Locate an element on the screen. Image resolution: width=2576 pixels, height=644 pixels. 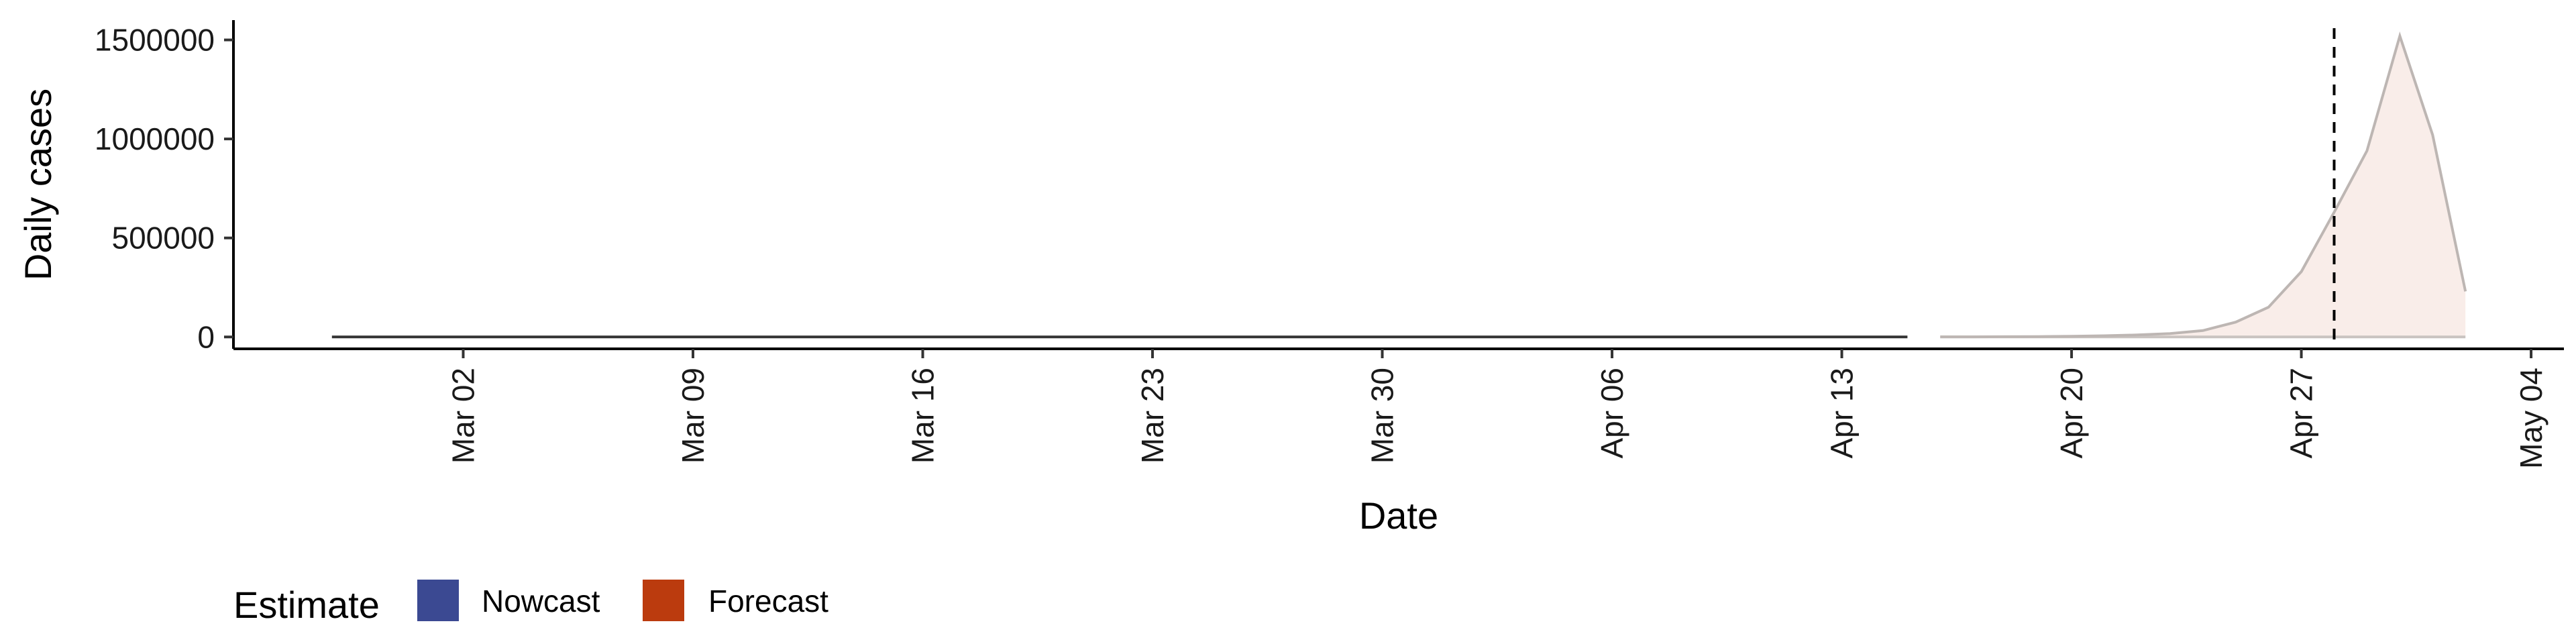
y-tick-label-3: 1500000 is located at coordinates (155, 40).